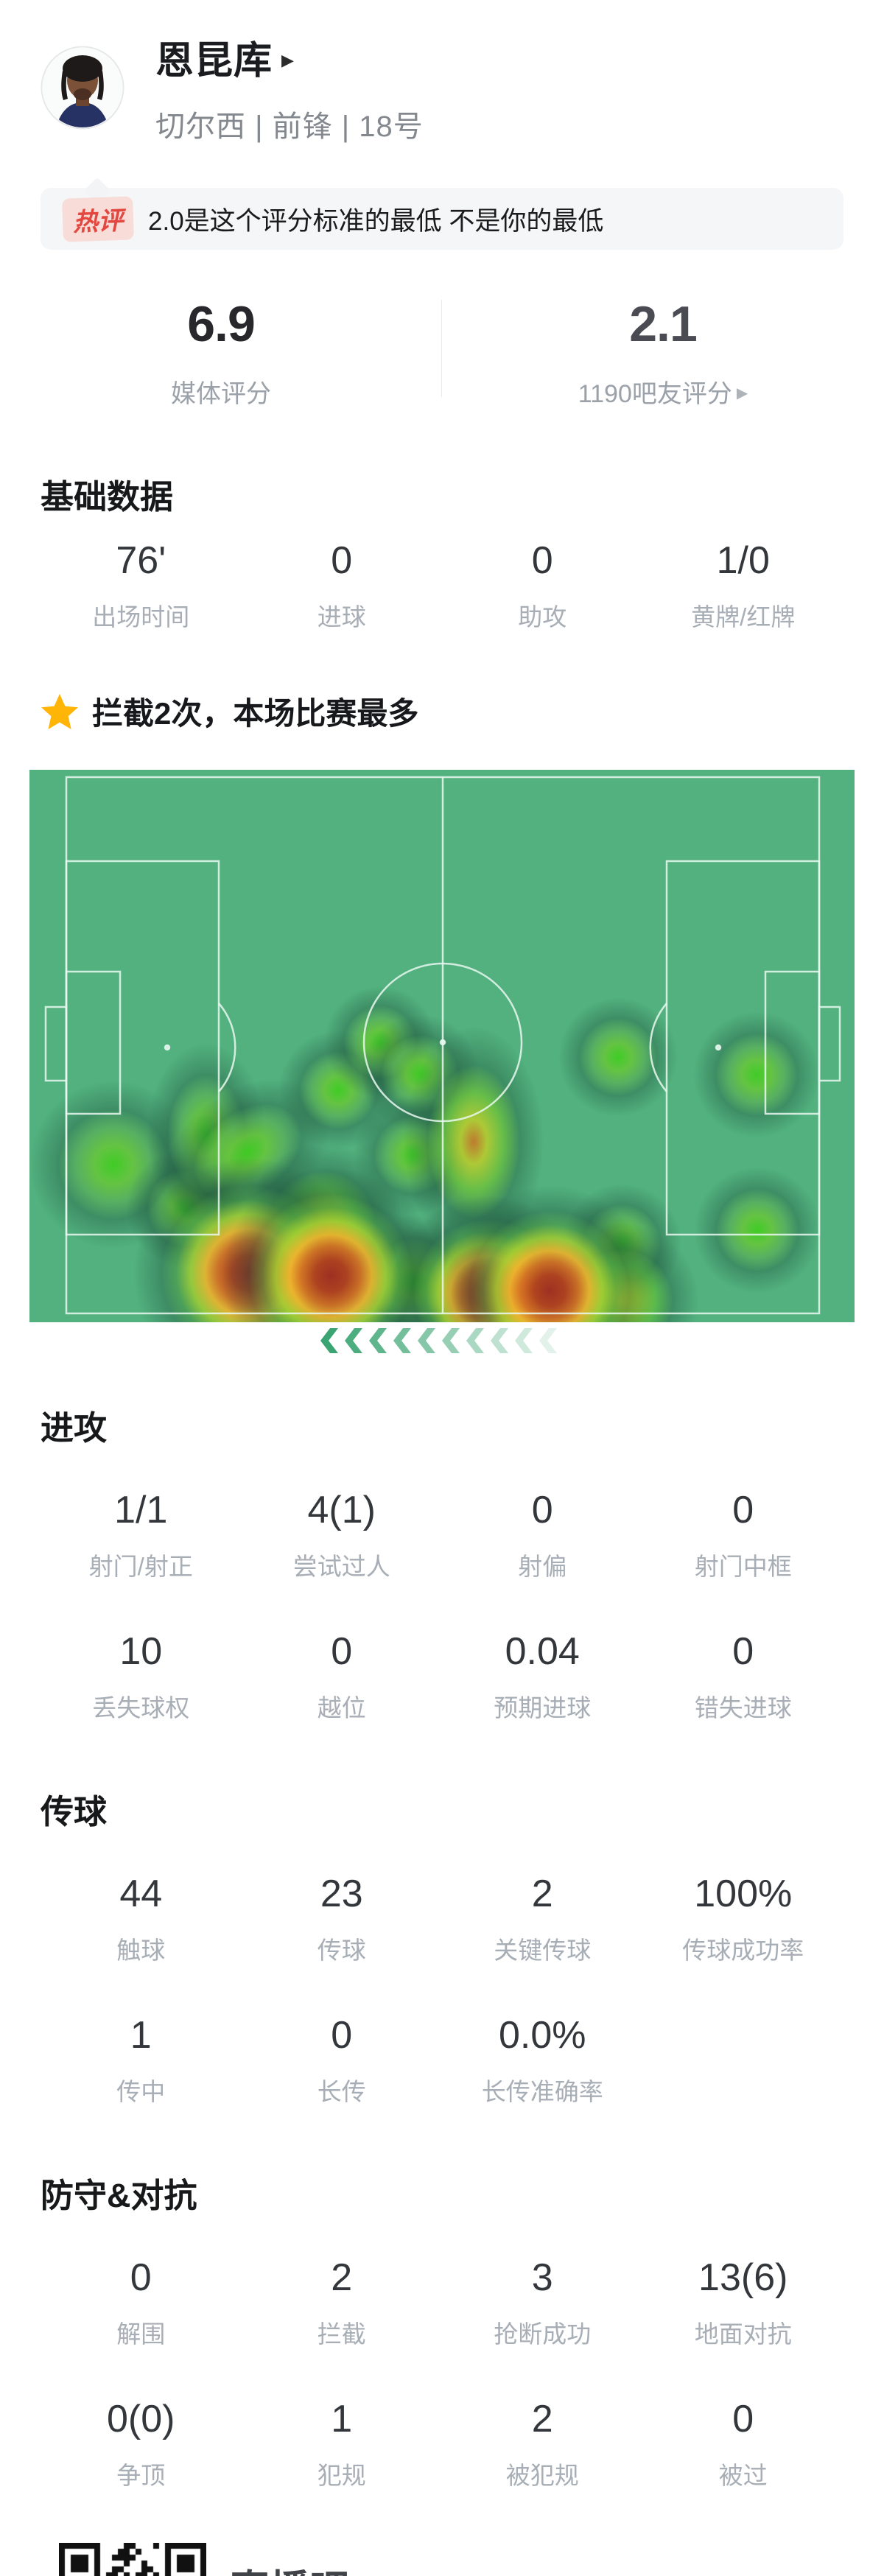 This screenshot has height=2576, width=884. Describe the element at coordinates (141, 585) in the screenshot. I see `stat-minutes: 76' 出场时间` at that location.